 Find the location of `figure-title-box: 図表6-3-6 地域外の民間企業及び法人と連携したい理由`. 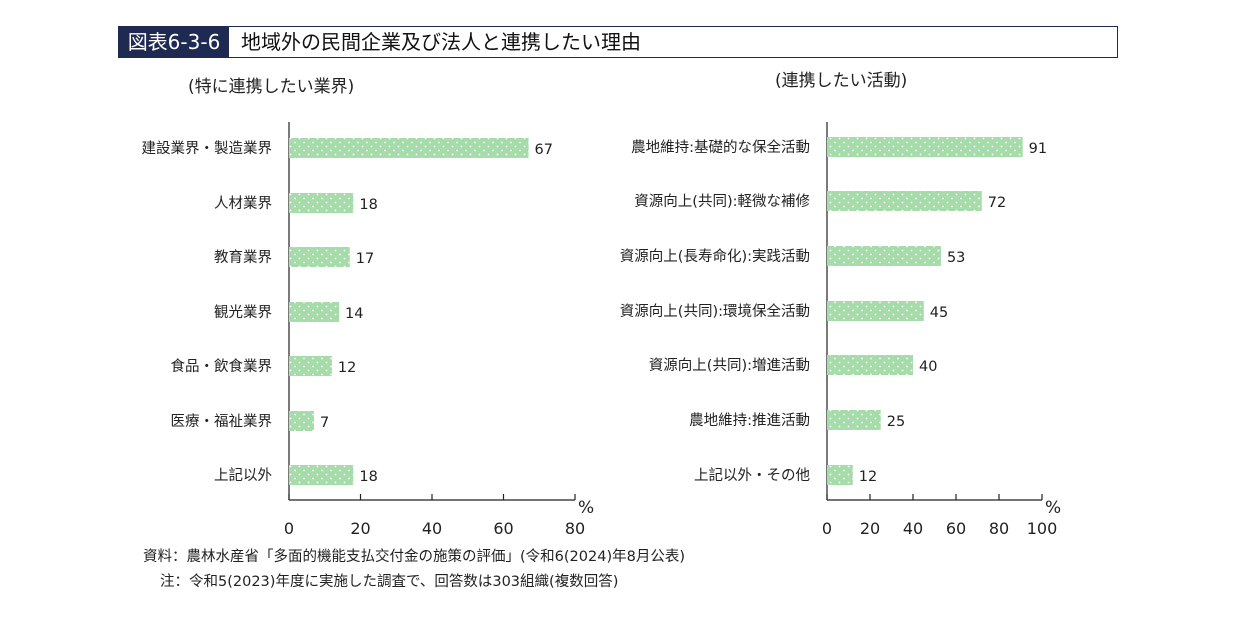

figure-title-box: 図表6-3-6 地域外の民間企業及び法人と連携したい理由 is located at coordinates (618, 42).